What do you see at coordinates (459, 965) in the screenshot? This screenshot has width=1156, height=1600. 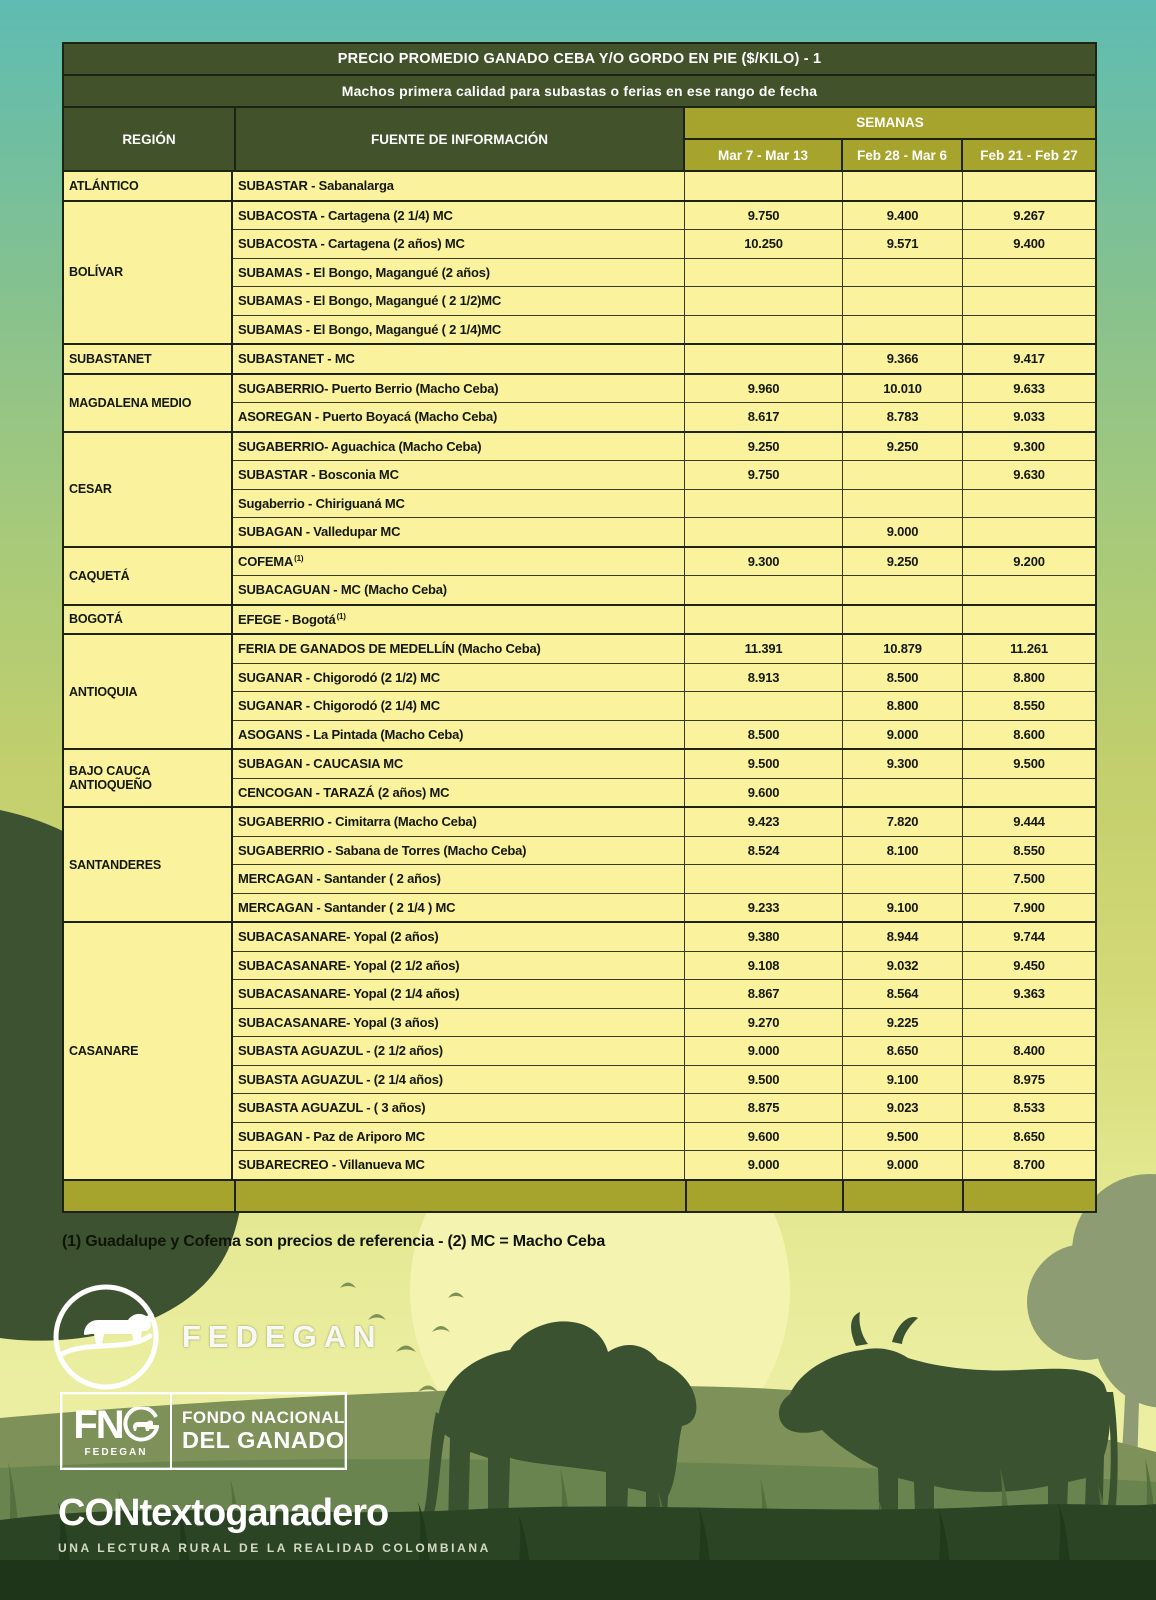 I see `fuente-cell: SUBACASANARE- Yopal (2 1/2 años)` at bounding box center [459, 965].